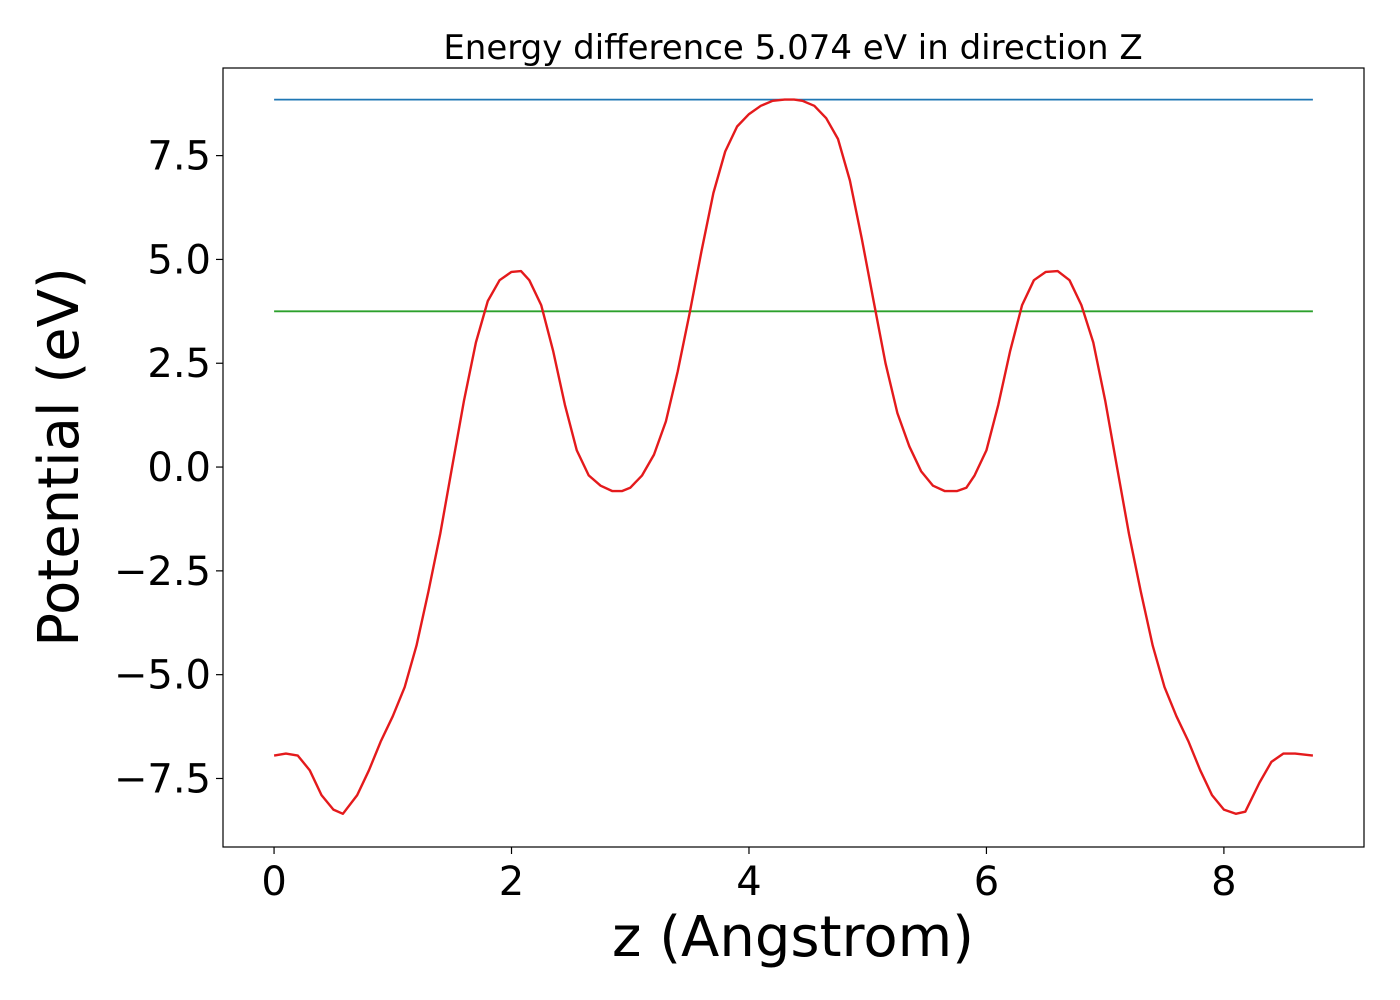 The height and width of the screenshot is (1000, 1400). What do you see at coordinates (179, 364) in the screenshot?
I see `y-tick-label: 2.5` at bounding box center [179, 364].